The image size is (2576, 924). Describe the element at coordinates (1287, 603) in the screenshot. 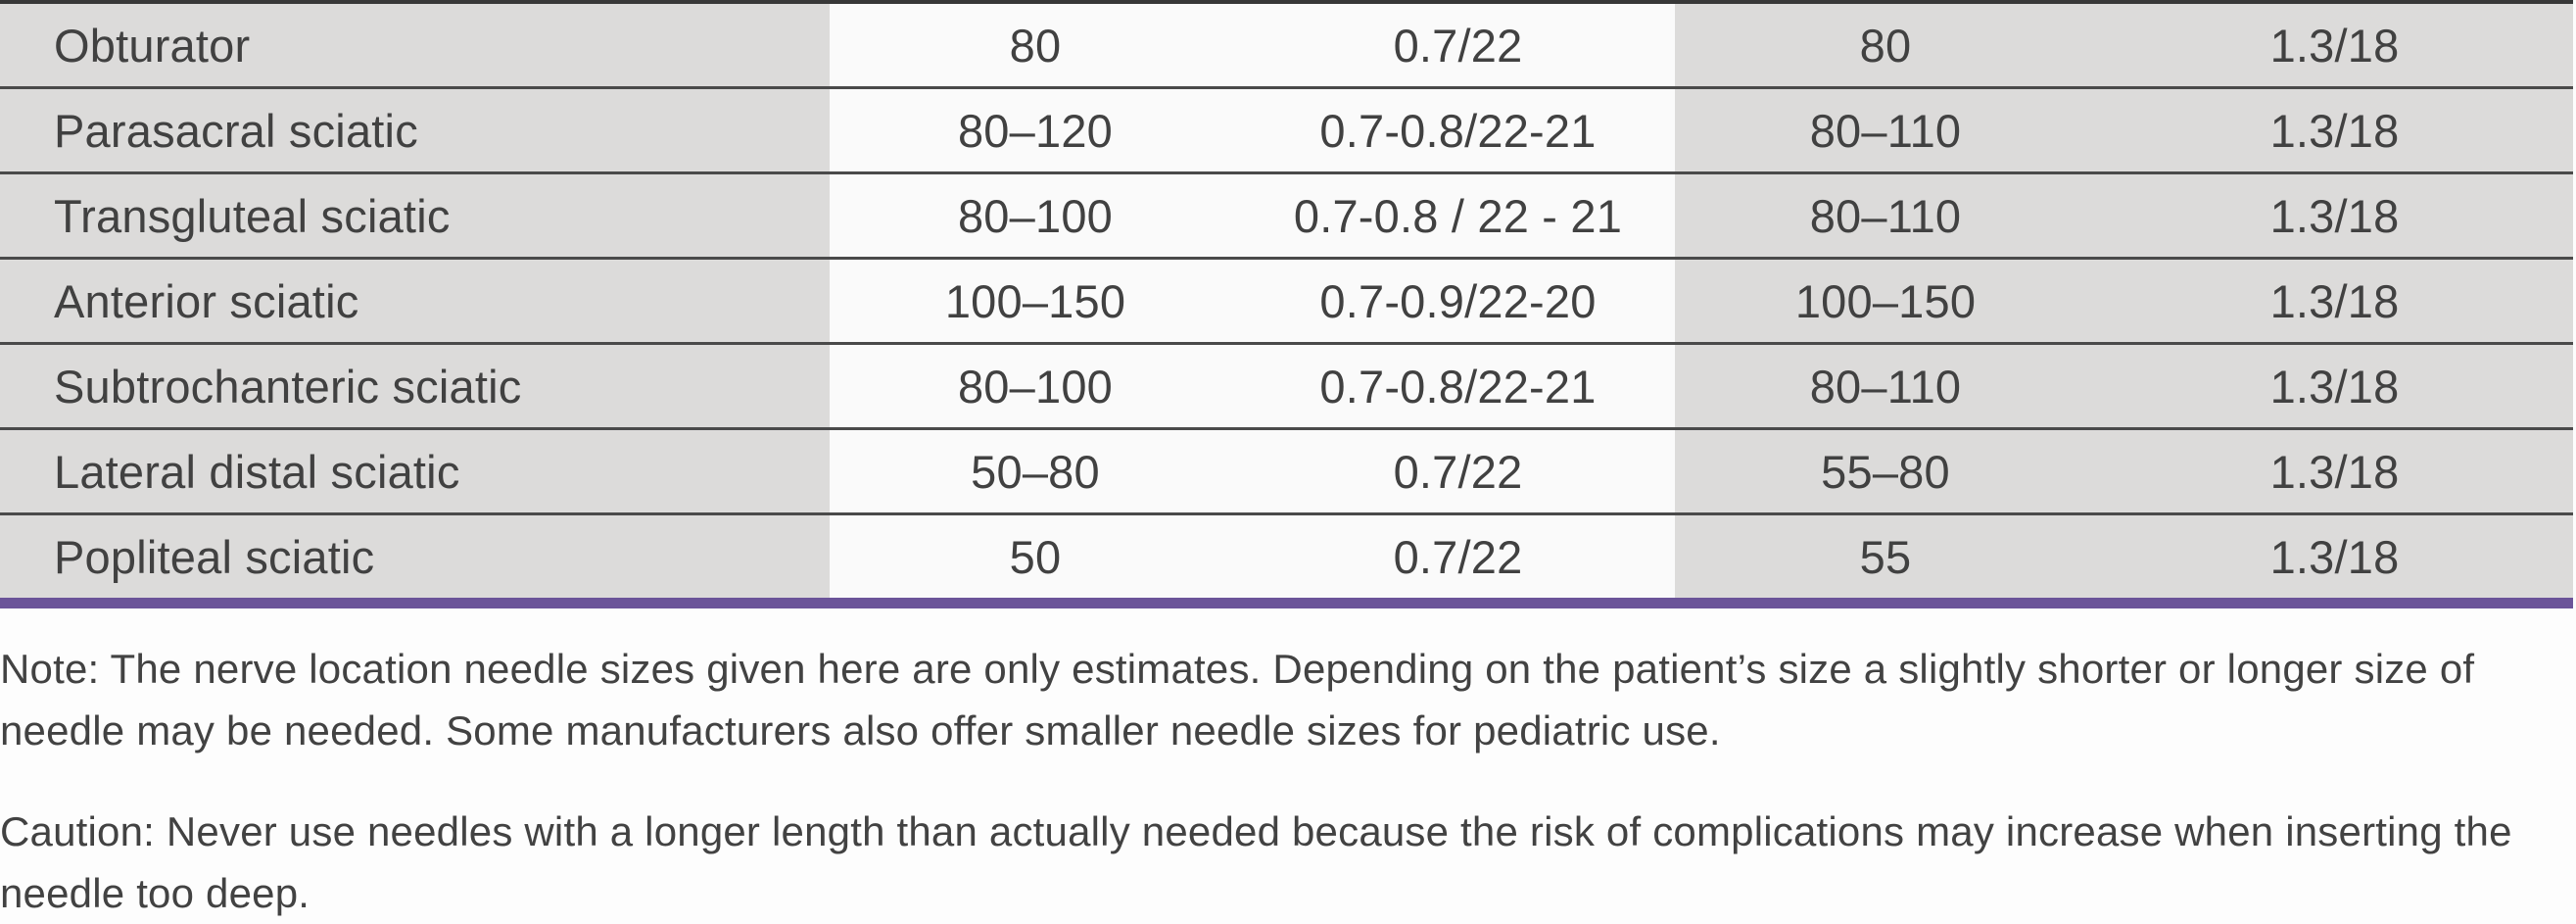

I see `table-bottom-accent-bar` at that location.